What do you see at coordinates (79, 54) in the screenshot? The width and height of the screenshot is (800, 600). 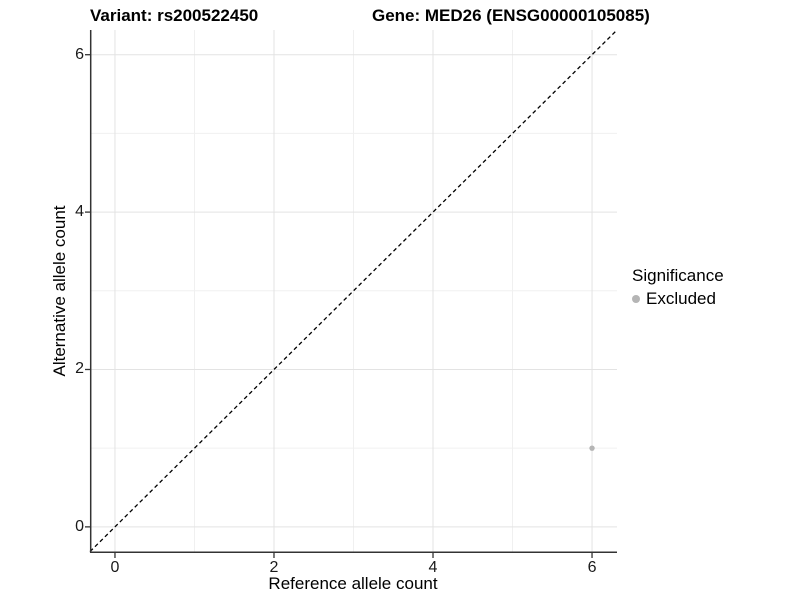 I see `y-tick-label: 6` at bounding box center [79, 54].